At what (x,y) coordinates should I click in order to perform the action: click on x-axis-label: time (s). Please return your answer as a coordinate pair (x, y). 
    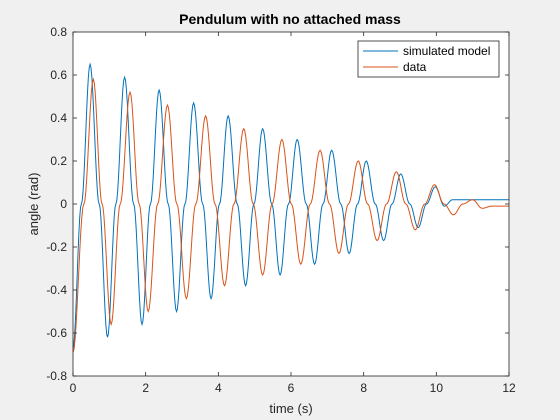
    Looking at the image, I should click on (290, 408).